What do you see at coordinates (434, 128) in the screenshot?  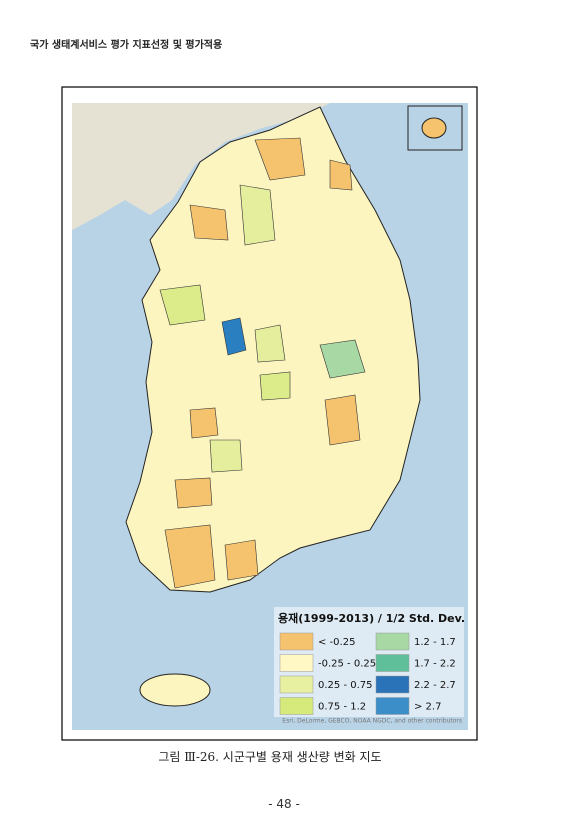 I see `inset-island` at bounding box center [434, 128].